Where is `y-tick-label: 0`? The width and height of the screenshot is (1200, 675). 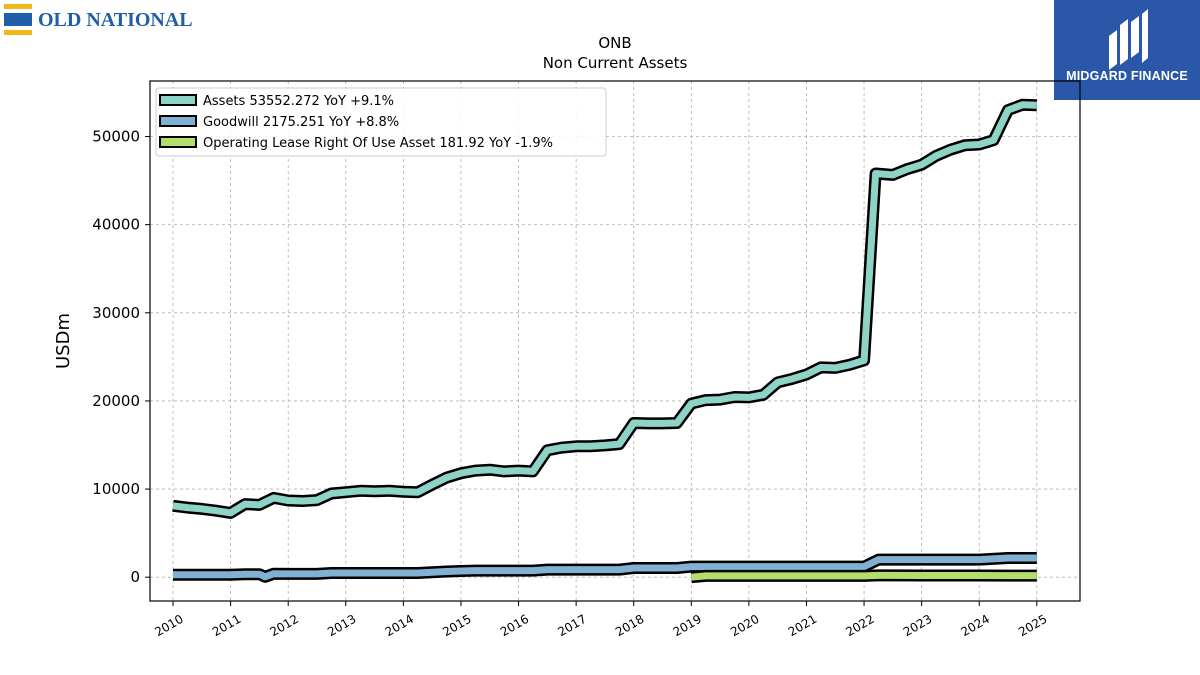 y-tick-label: 0 is located at coordinates (135, 577).